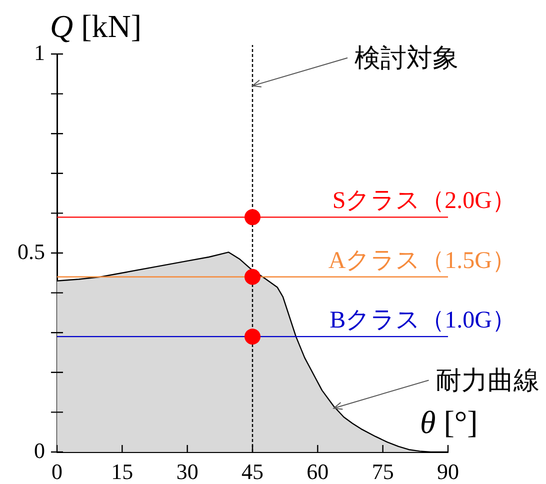 This screenshot has width=546, height=484. What do you see at coordinates (424, 201) in the screenshot?
I see `ref-line-label: Sクラス（2.0G）` at bounding box center [424, 201].